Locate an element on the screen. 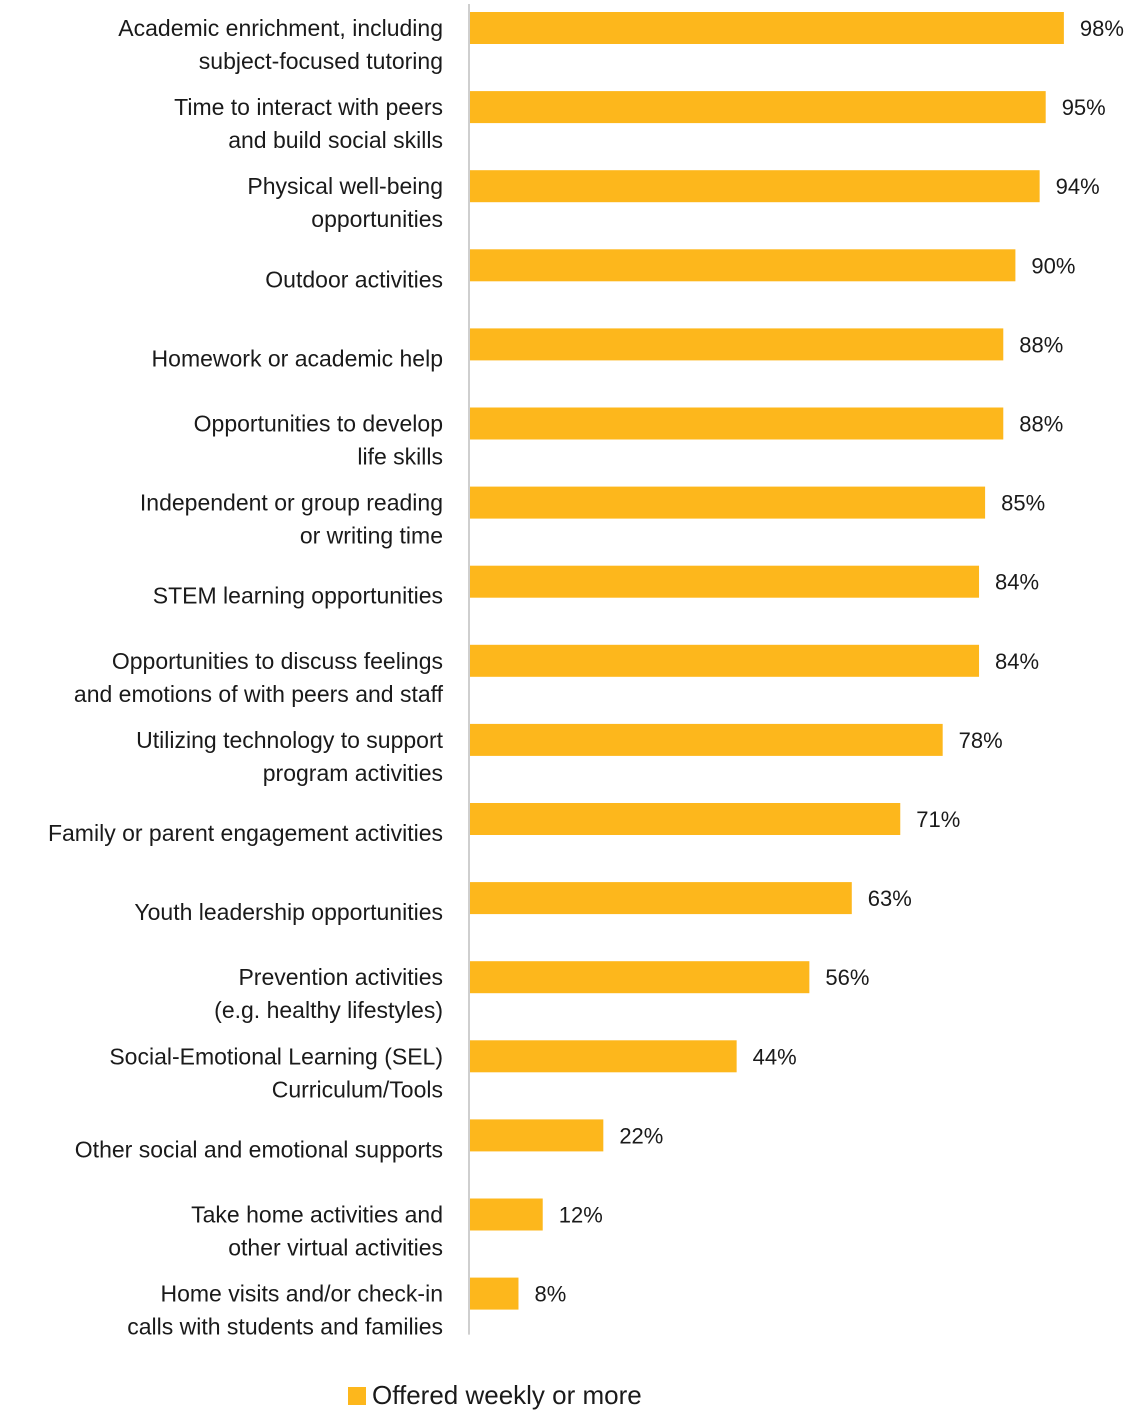  category-label-line: Independent or group reading is located at coordinates (291, 503).